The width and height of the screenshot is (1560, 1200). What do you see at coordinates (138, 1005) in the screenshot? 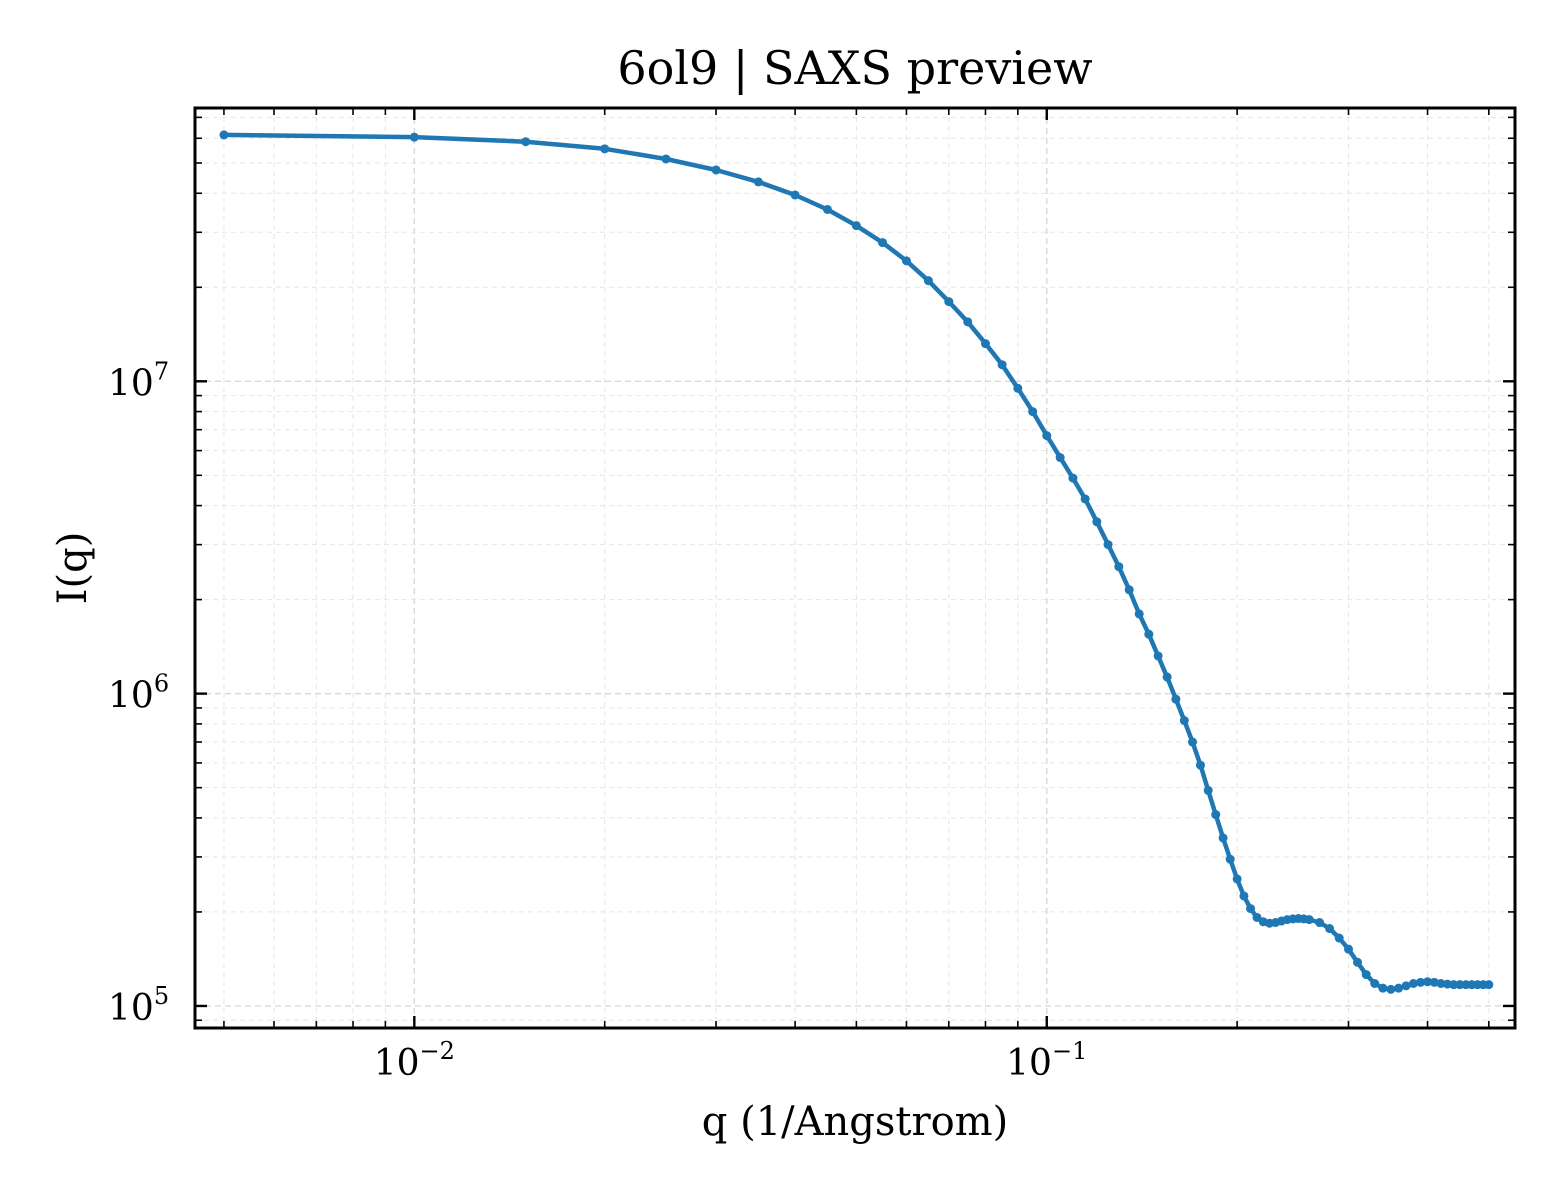
I see `y-tick-label: 10⁵` at bounding box center [138, 1005].